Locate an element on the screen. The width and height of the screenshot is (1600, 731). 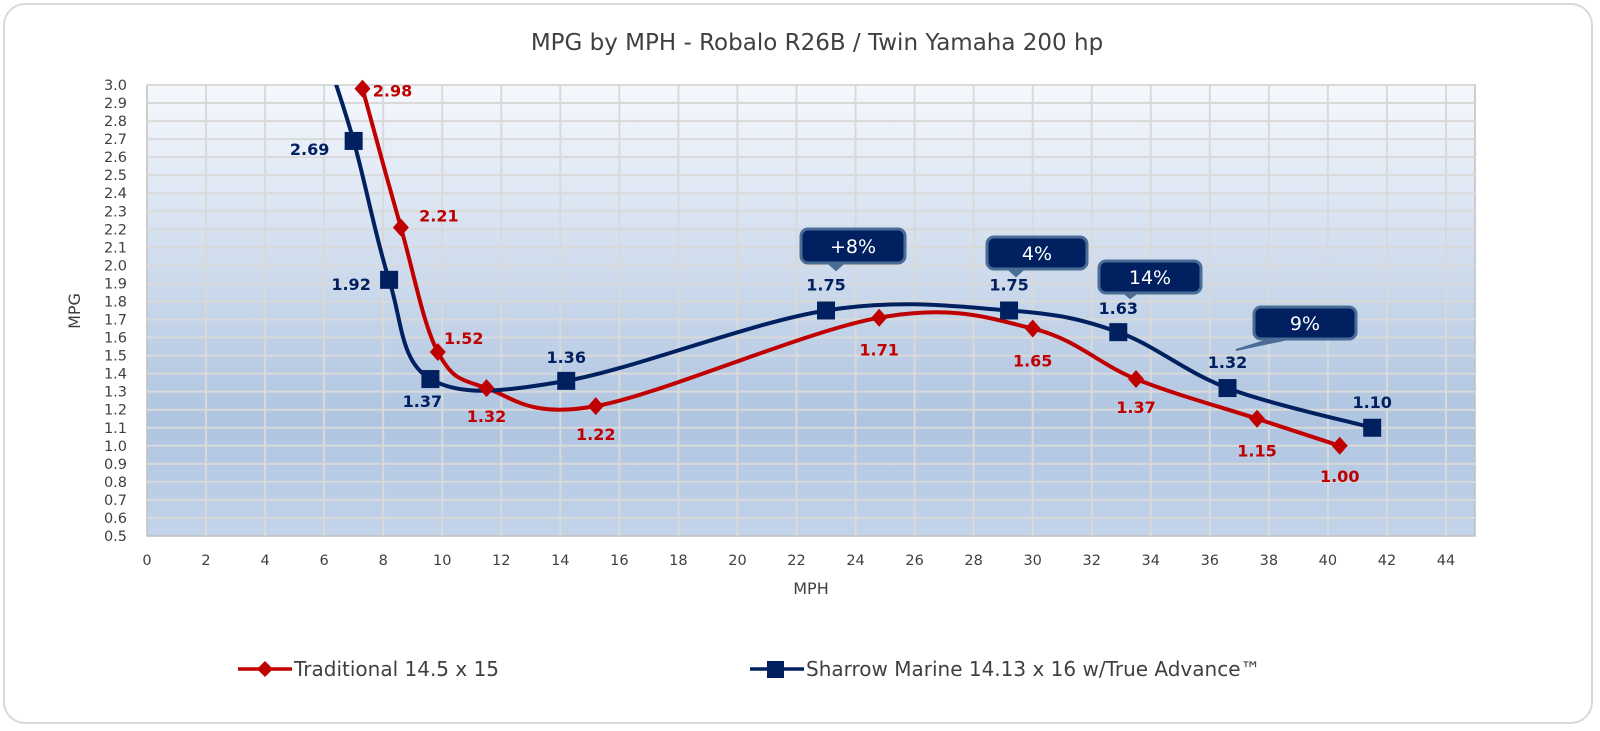
y-tick-label: 3.0 is located at coordinates (115, 86).